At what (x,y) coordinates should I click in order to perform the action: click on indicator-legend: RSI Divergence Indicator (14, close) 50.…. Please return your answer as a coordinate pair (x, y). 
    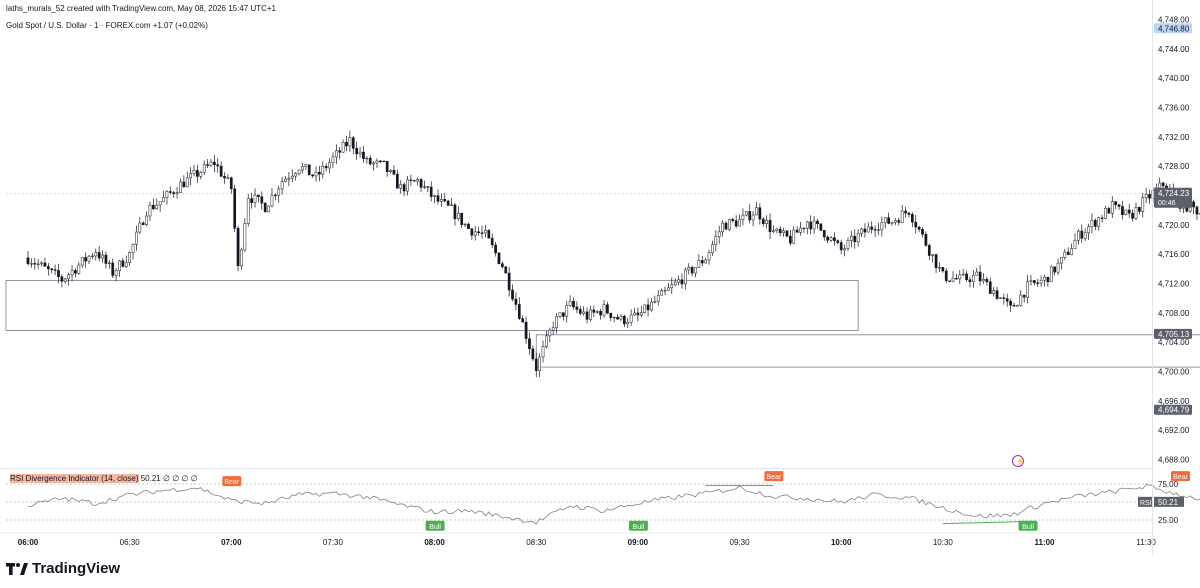
    Looking at the image, I should click on (104, 478).